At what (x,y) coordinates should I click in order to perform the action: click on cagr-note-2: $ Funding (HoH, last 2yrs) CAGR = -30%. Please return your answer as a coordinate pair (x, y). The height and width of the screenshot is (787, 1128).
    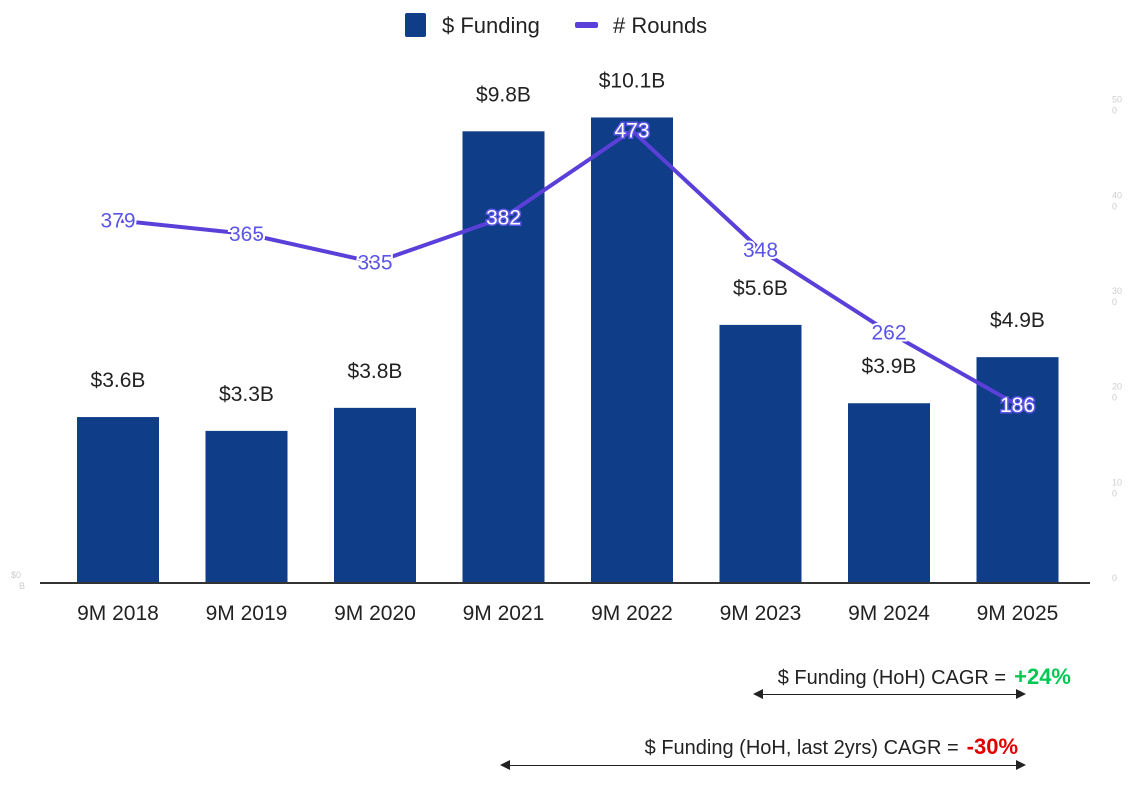
    Looking at the image, I should click on (831, 747).